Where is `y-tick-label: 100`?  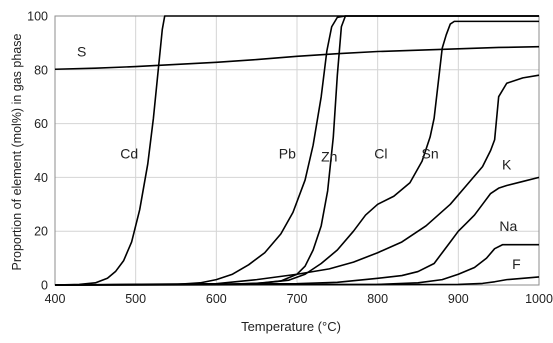
y-tick-label: 100 is located at coordinates (37, 17).